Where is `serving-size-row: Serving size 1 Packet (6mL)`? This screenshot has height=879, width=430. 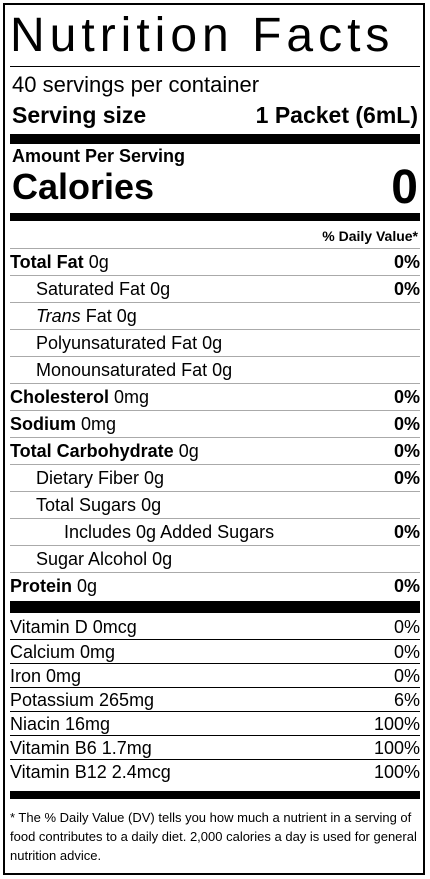
serving-size-row: Serving size 1 Packet (6mL) is located at coordinates (215, 115).